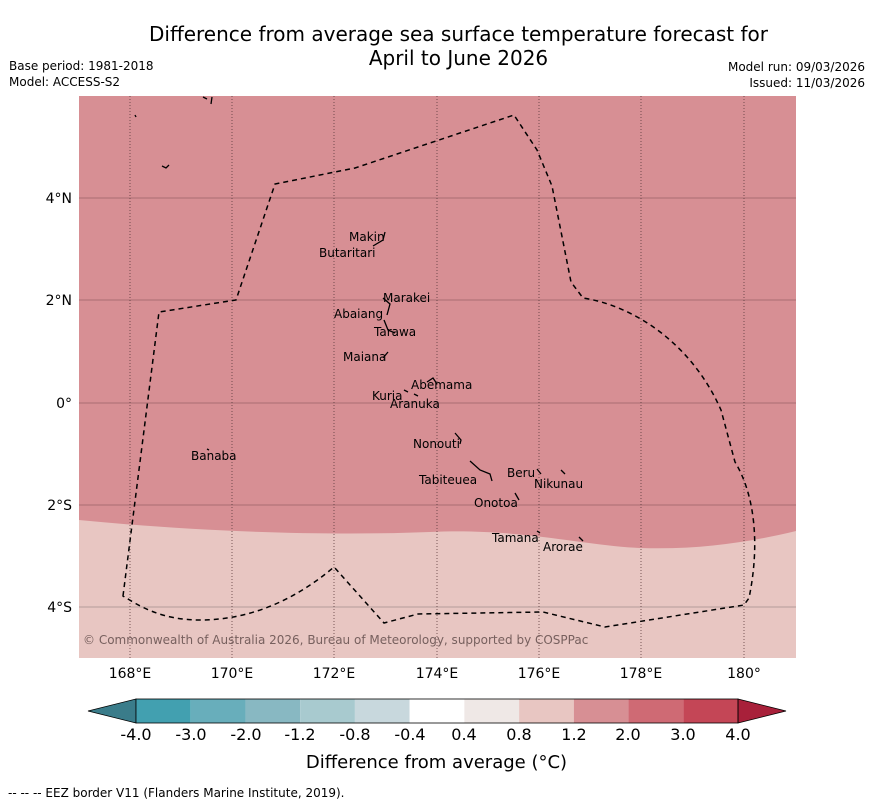  I want to click on island-label-onotoa: Onotoa, so click(496, 503).